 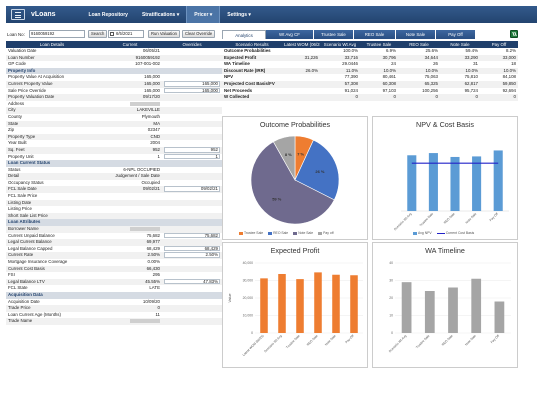 What do you see at coordinates (114, 143) in the screenshot?
I see `table-row: Year Built 2004` at bounding box center [114, 143].